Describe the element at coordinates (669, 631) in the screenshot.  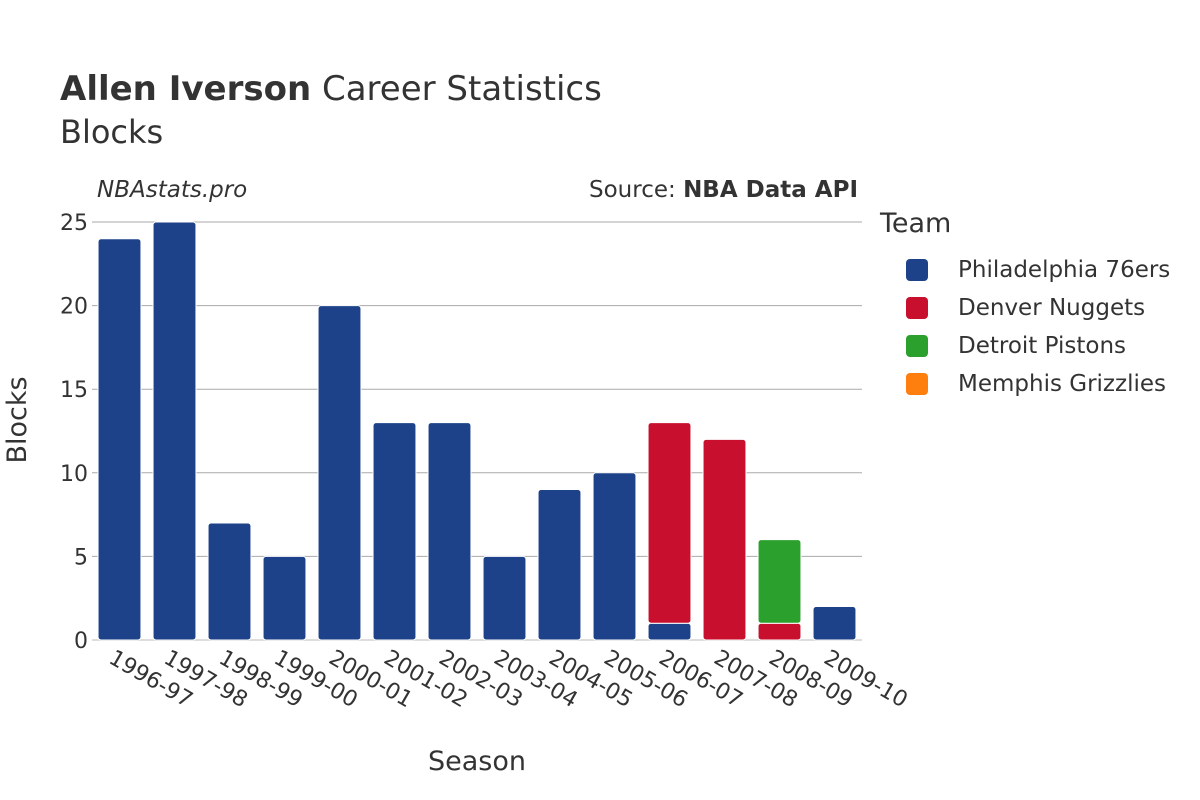
I see `bar-2006-07-philadelphia-76ers` at that location.